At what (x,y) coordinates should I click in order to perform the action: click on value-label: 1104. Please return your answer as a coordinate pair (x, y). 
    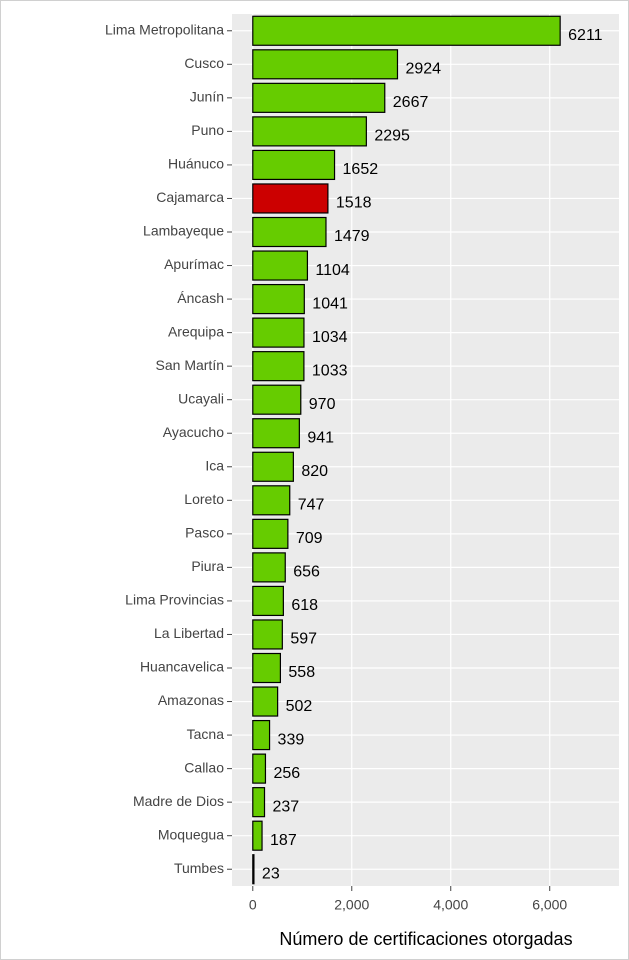
    Looking at the image, I should click on (332, 270).